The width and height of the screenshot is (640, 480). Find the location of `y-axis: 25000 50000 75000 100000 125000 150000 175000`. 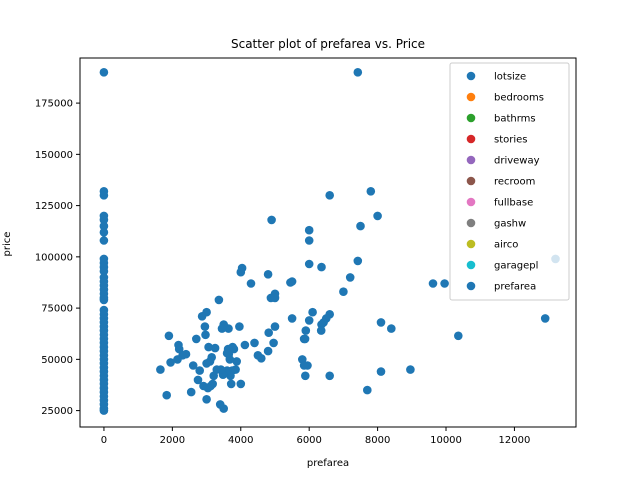

y-axis: 25000 50000 75000 100000 125000 150000 175000 is located at coordinates (57, 258).